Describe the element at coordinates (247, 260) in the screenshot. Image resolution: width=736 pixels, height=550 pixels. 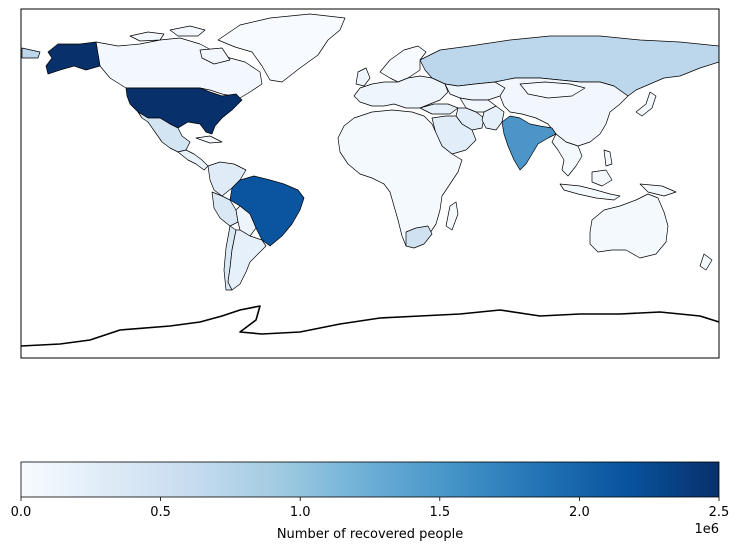
I see `region-argentina` at that location.